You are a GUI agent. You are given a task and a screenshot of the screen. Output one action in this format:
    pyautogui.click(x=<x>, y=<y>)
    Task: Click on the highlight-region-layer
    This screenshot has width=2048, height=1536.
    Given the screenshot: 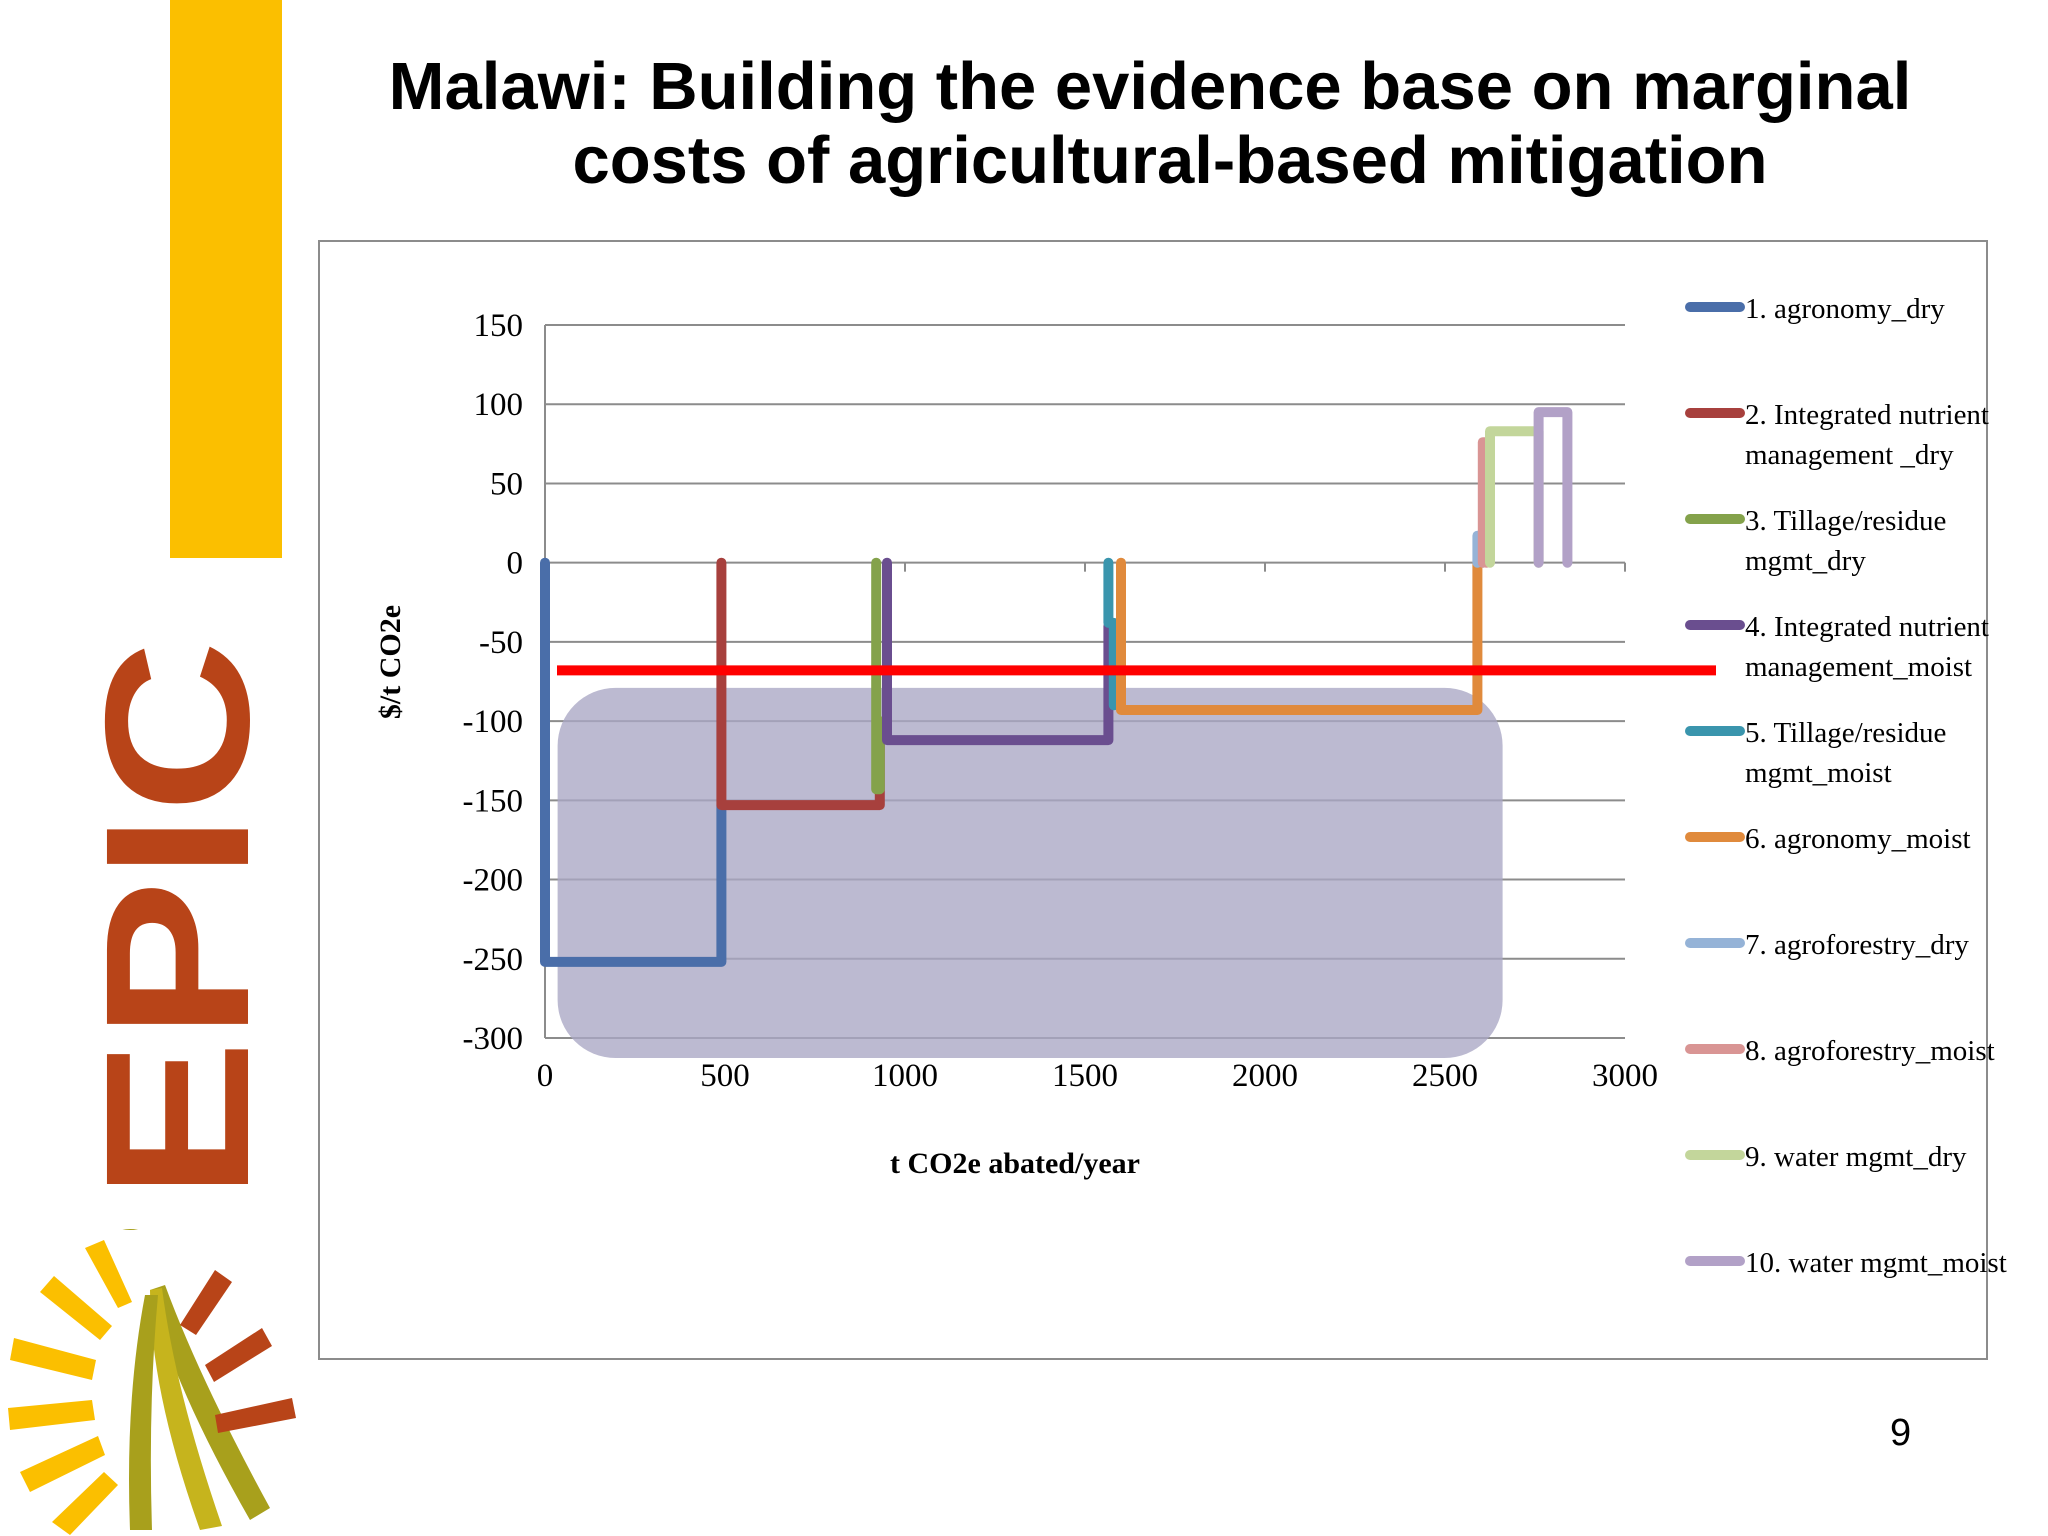 What is the action you would take?
    pyautogui.click(x=1030, y=872)
    